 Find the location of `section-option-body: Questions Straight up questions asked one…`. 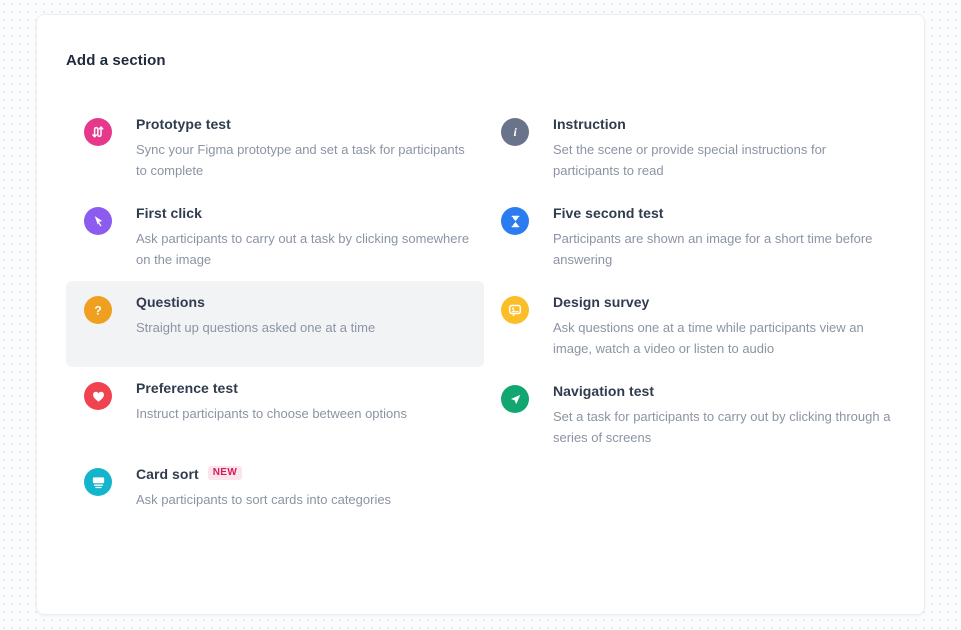

section-option-body: Questions Straight up questions asked one… is located at coordinates (305, 315).